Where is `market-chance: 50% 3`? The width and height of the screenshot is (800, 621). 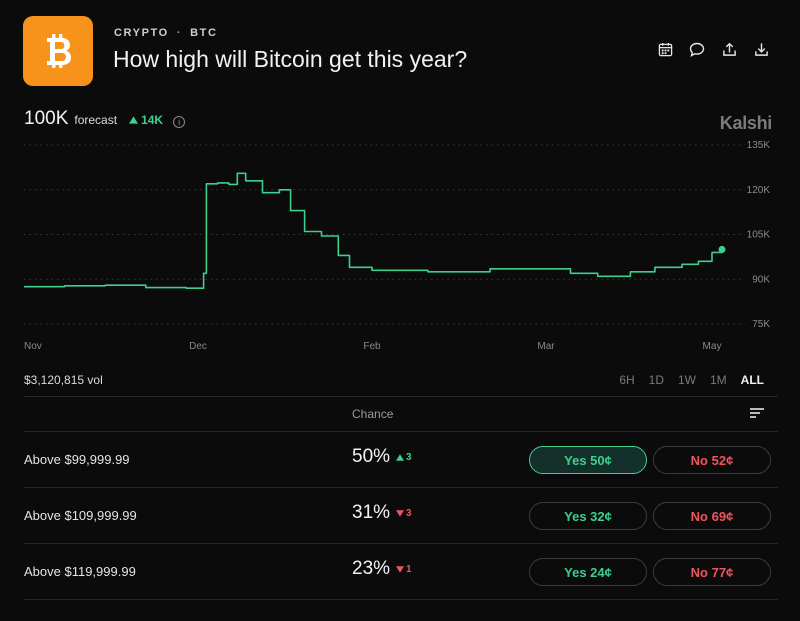
market-chance: 50% 3 is located at coordinates (382, 457).